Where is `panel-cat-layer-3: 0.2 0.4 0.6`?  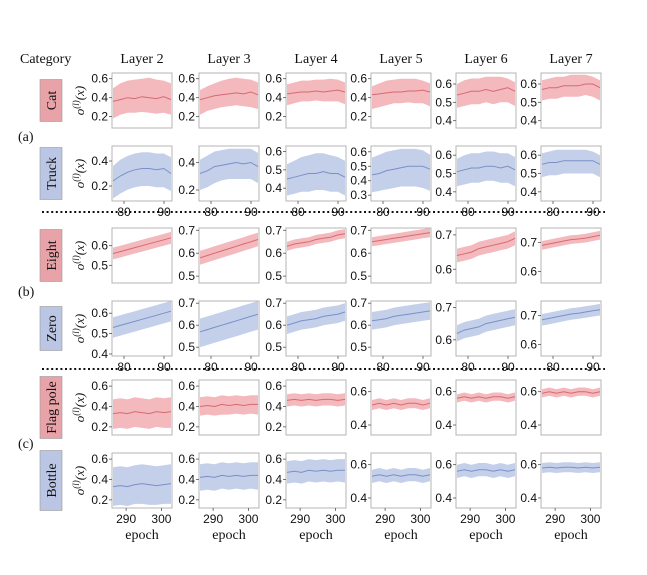 panel-cat-layer-3: 0.2 0.4 0.6 is located at coordinates (219, 100).